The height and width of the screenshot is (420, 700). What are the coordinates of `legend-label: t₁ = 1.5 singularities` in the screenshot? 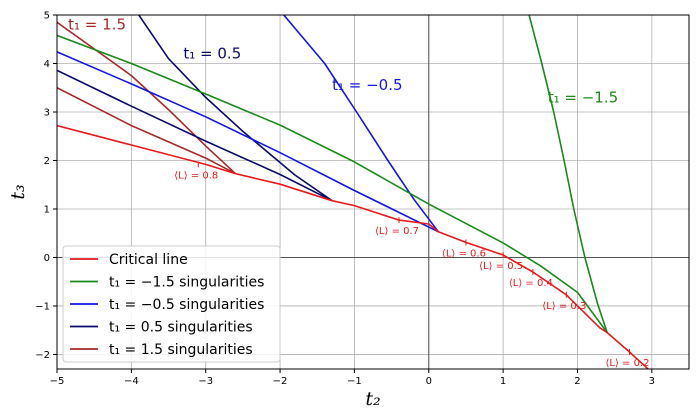 It's located at (181, 350).